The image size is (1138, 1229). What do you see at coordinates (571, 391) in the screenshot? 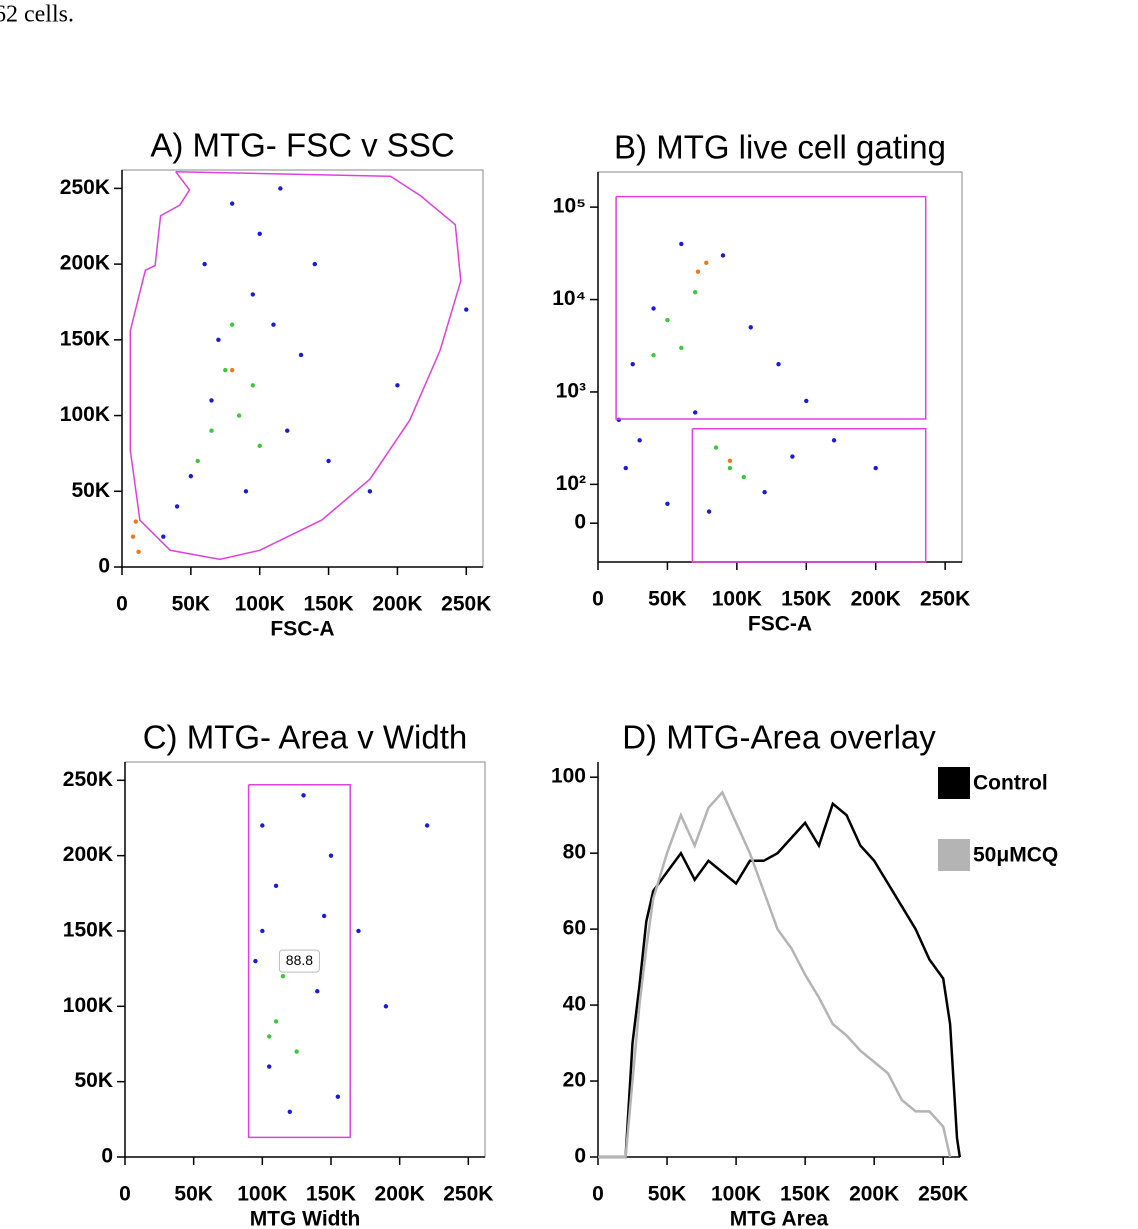
I see `y-tick-label: 10³` at bounding box center [571, 391].